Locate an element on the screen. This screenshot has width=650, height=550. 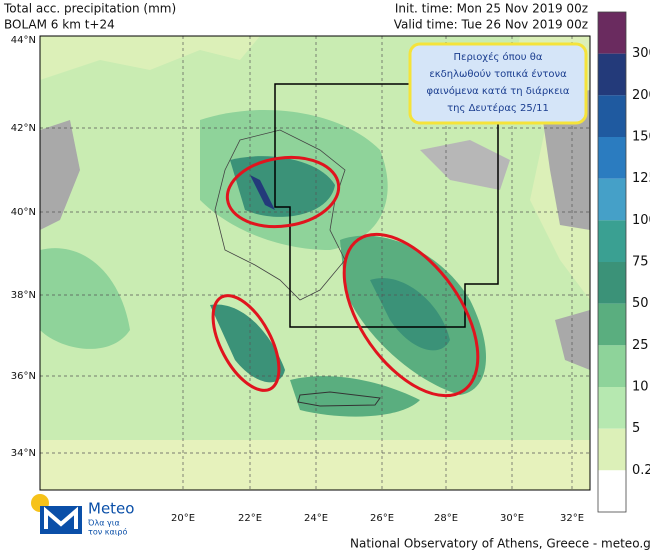
colorbar-frame is located at coordinates (612, 262).